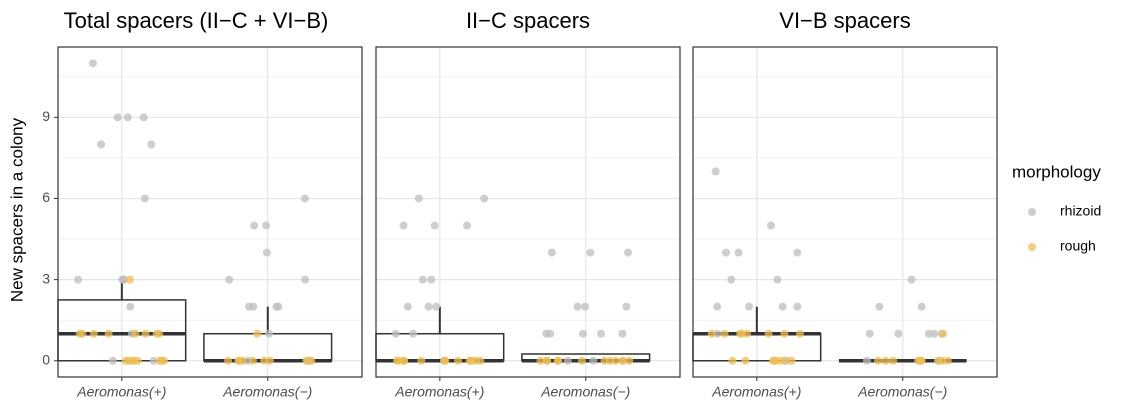 The width and height of the screenshot is (1134, 407). Describe the element at coordinates (1056, 171) in the screenshot. I see `legend-title: morphology` at that location.